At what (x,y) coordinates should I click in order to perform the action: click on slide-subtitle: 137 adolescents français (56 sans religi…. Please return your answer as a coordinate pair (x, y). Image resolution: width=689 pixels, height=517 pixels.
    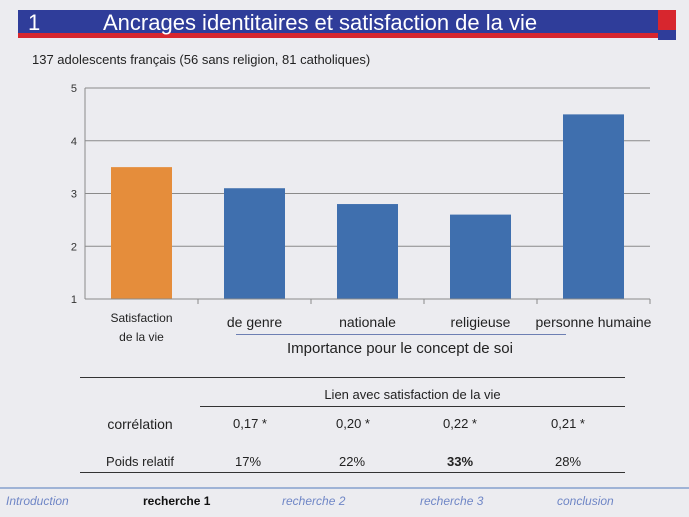
    Looking at the image, I should click on (201, 59).